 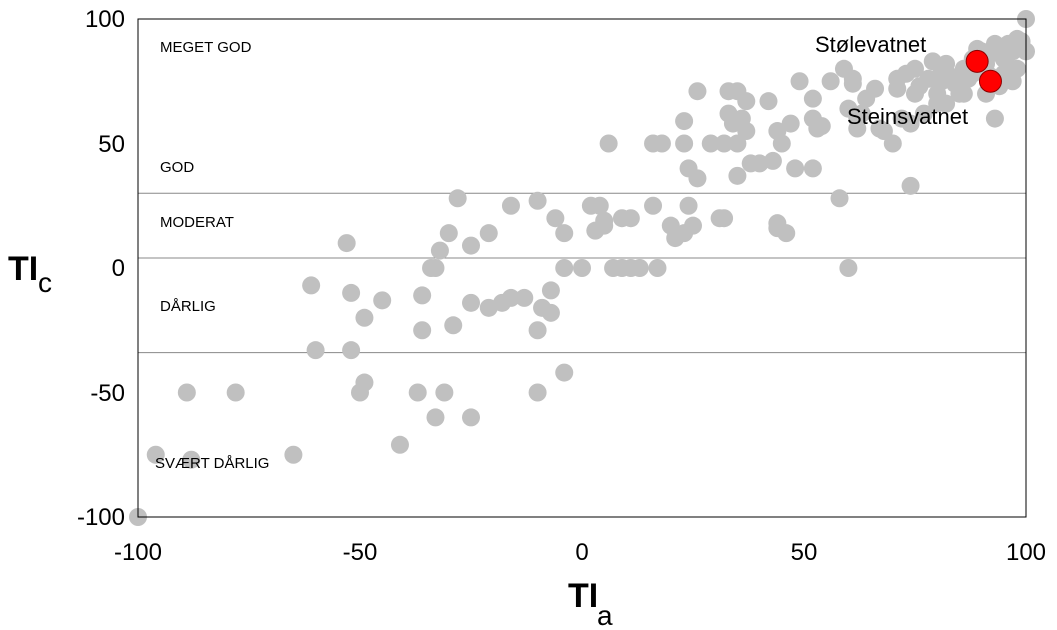 I want to click on x-tick-label: -100, so click(x=138, y=552).